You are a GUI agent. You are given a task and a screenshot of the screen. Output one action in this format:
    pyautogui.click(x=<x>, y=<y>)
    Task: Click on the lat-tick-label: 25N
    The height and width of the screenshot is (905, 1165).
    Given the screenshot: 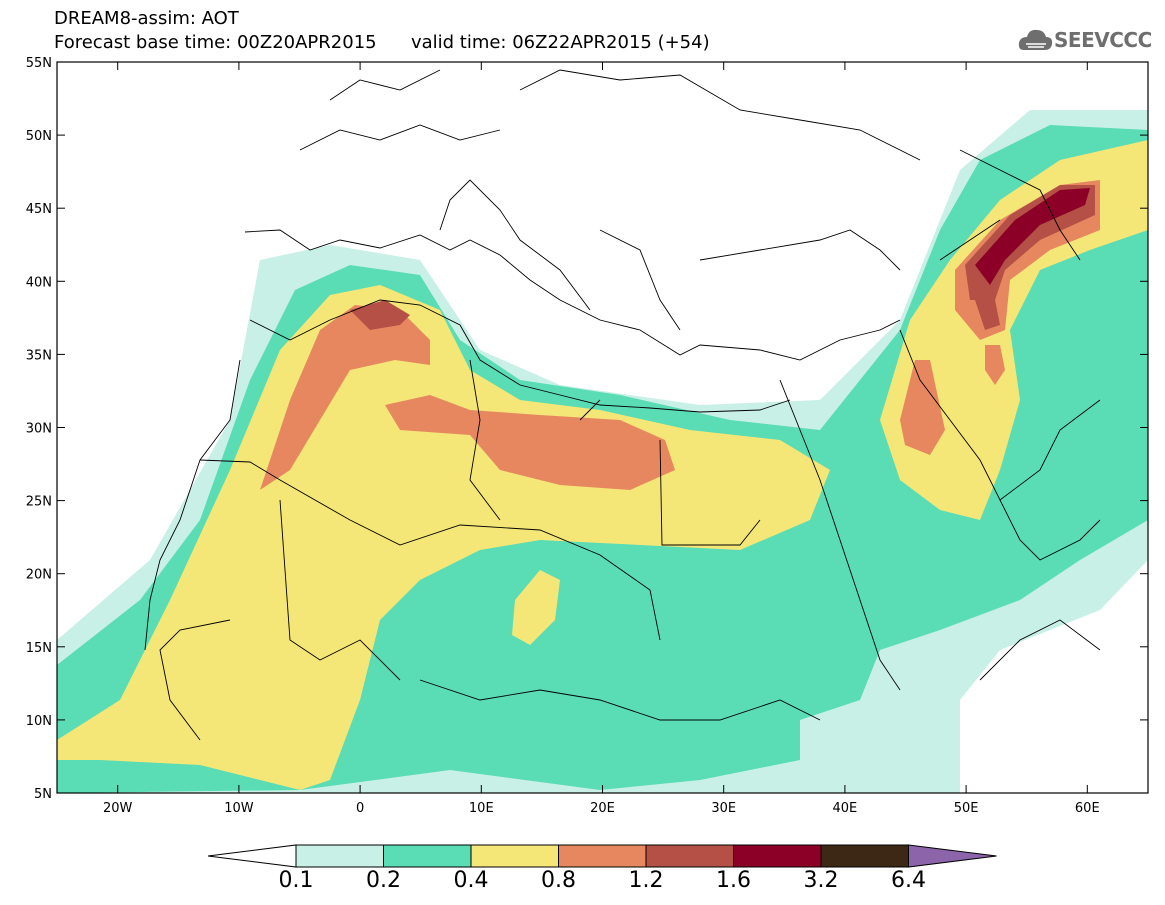 What is the action you would take?
    pyautogui.click(x=39, y=502)
    